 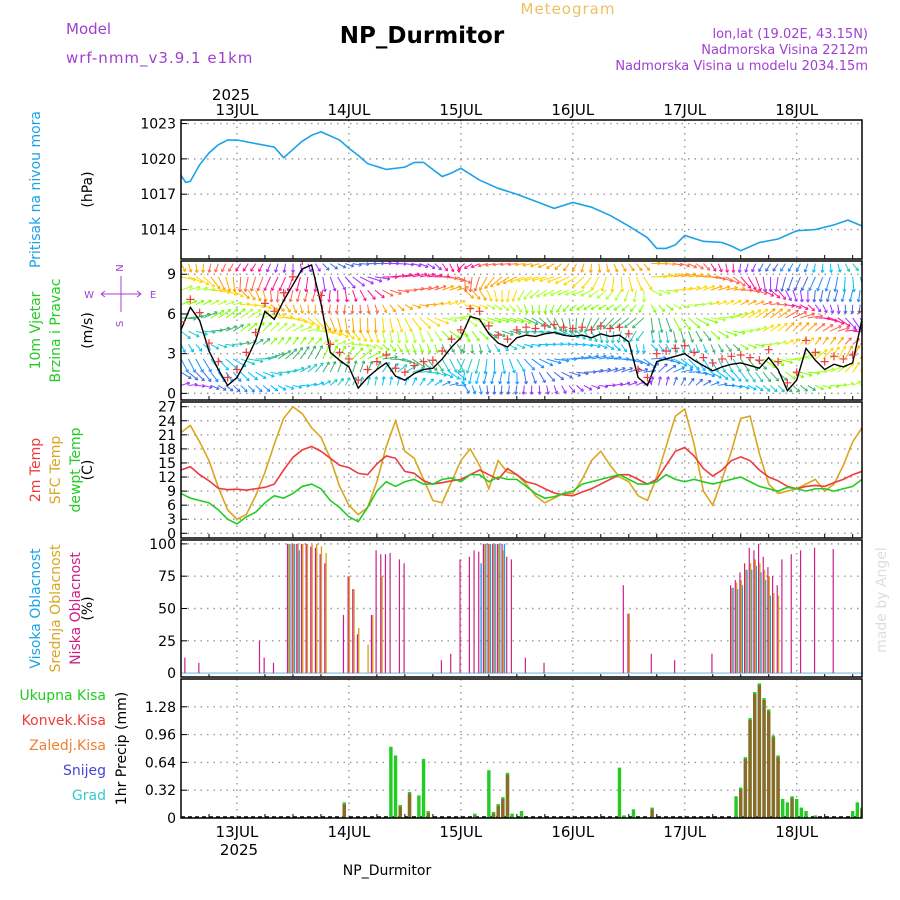 What do you see at coordinates (344, 811) in the screenshot?
I see `precip-conv-bar` at bounding box center [344, 811].